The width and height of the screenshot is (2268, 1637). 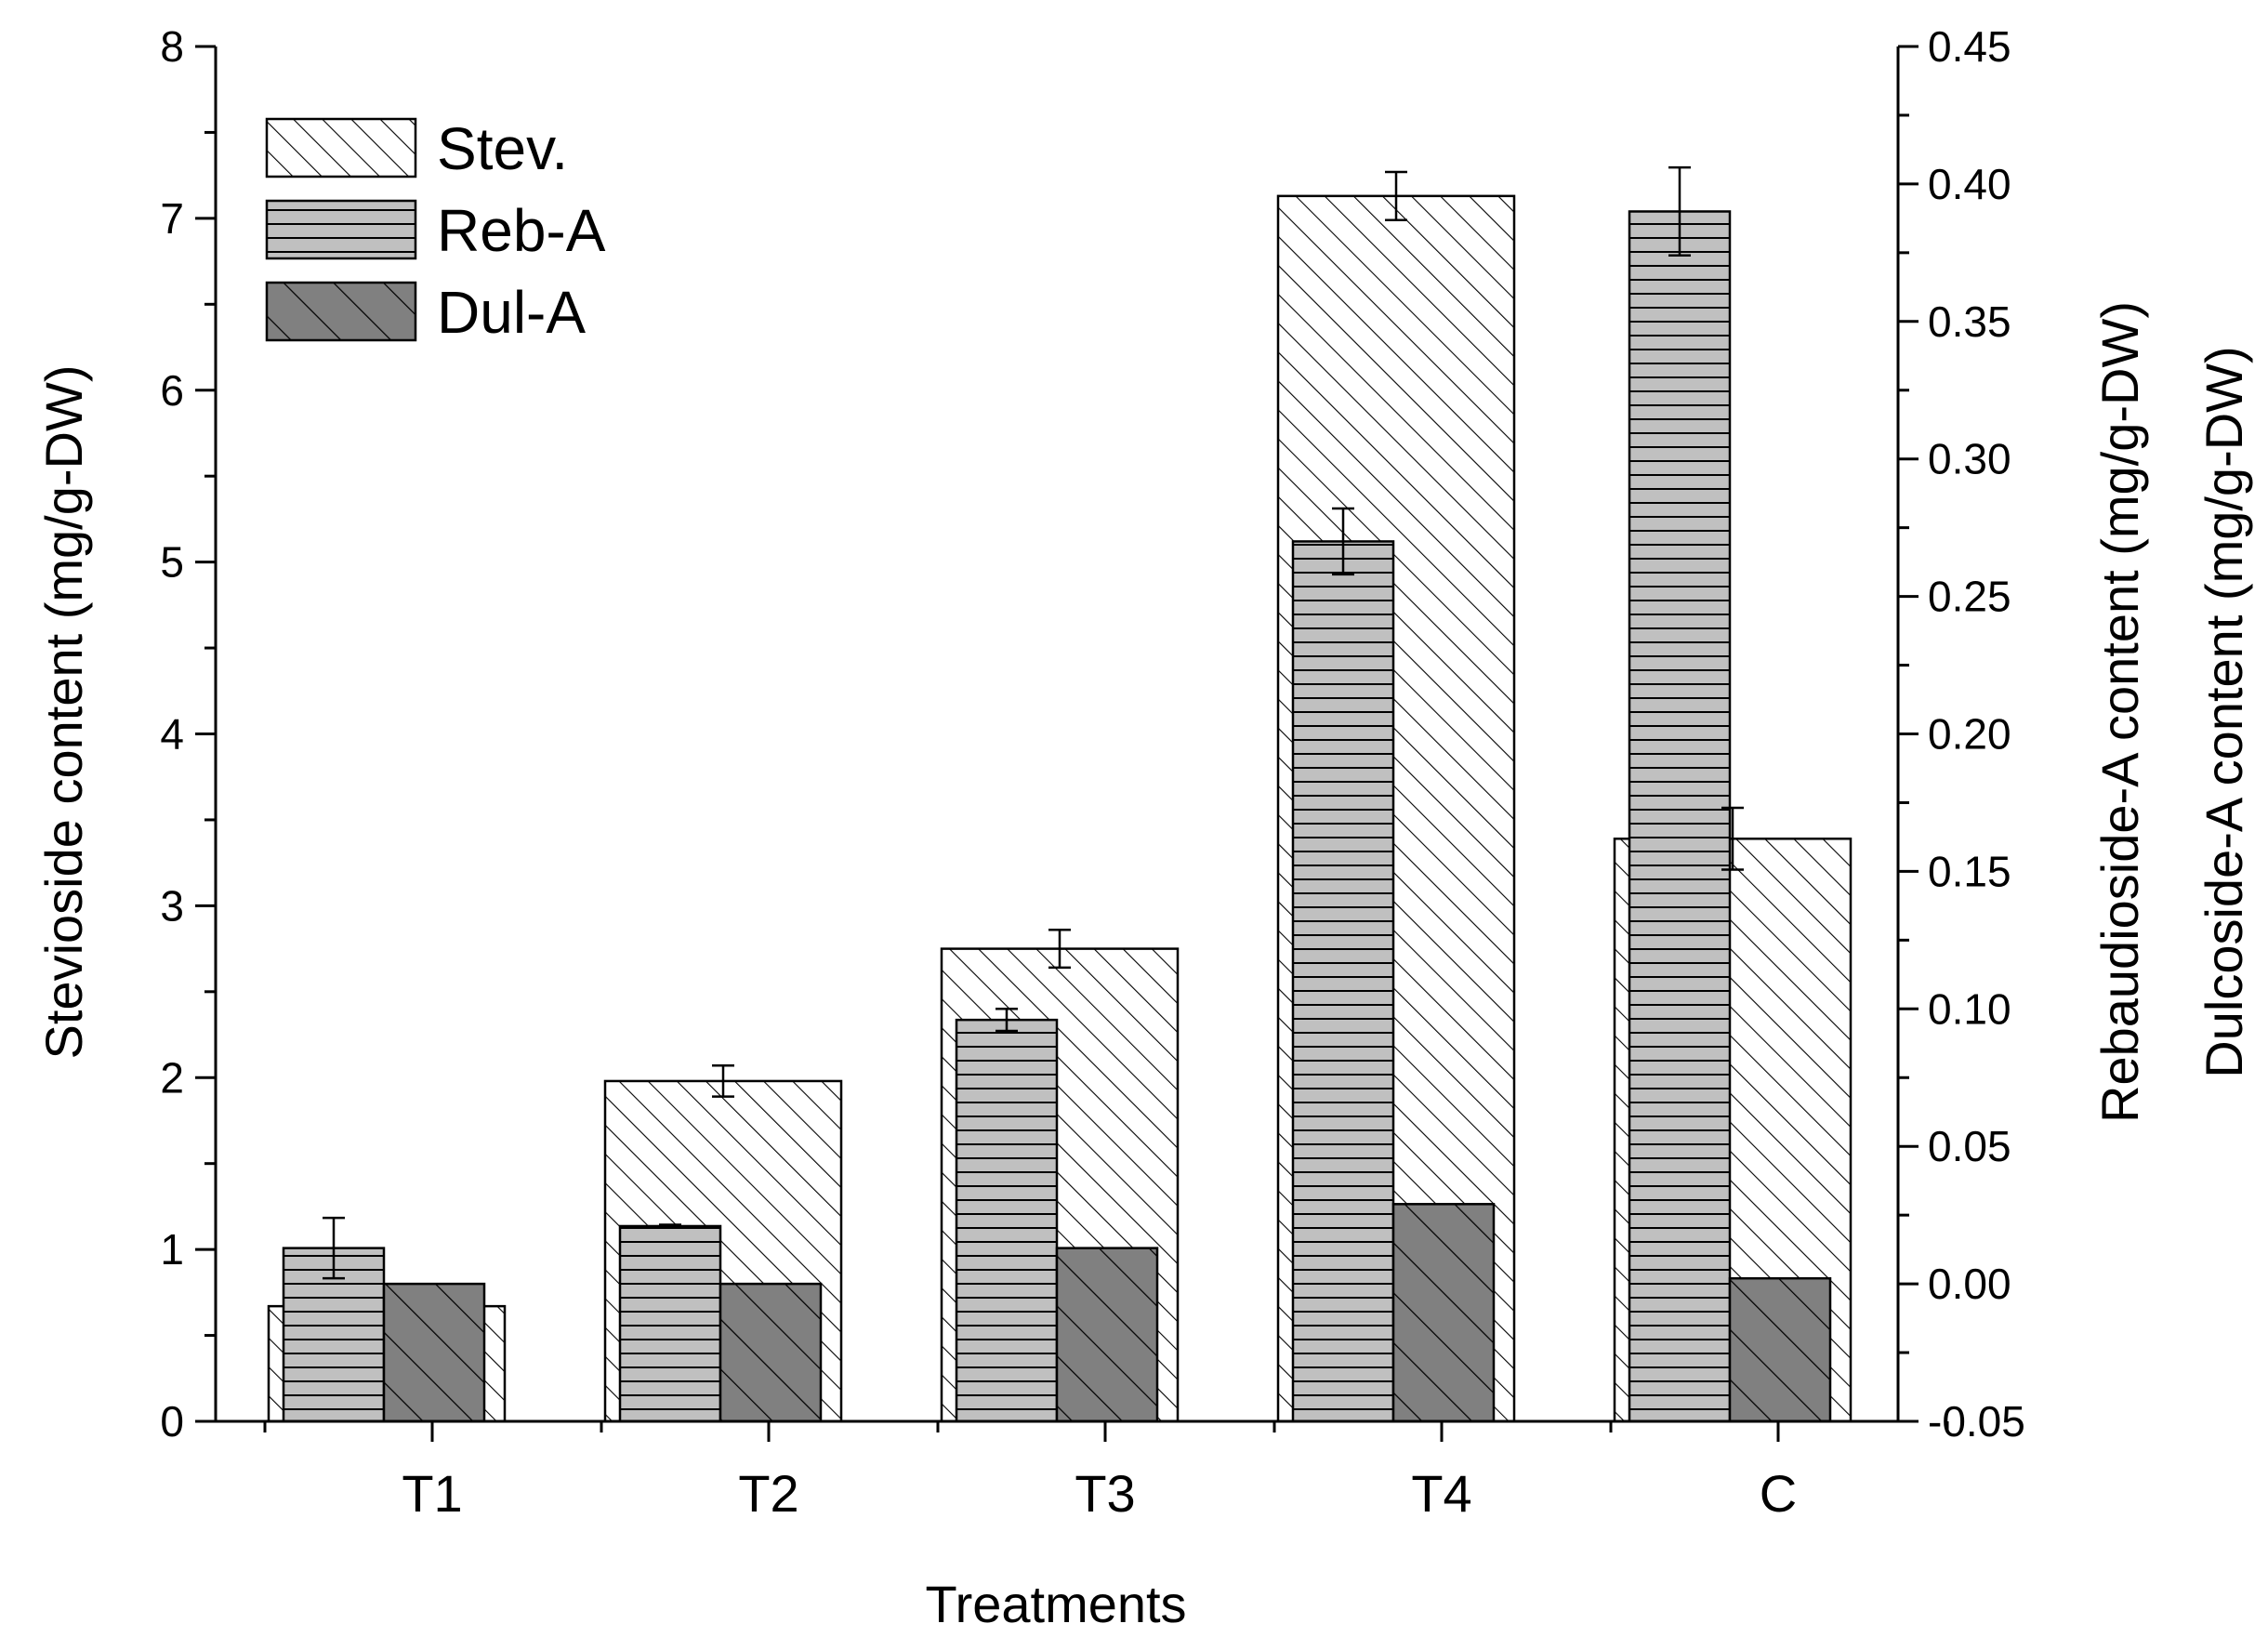 What do you see at coordinates (2119, 712) in the screenshot?
I see `right-y-axis-title-rebaudioside: Rebaudioside-A content (mg/g-DW)` at bounding box center [2119, 712].